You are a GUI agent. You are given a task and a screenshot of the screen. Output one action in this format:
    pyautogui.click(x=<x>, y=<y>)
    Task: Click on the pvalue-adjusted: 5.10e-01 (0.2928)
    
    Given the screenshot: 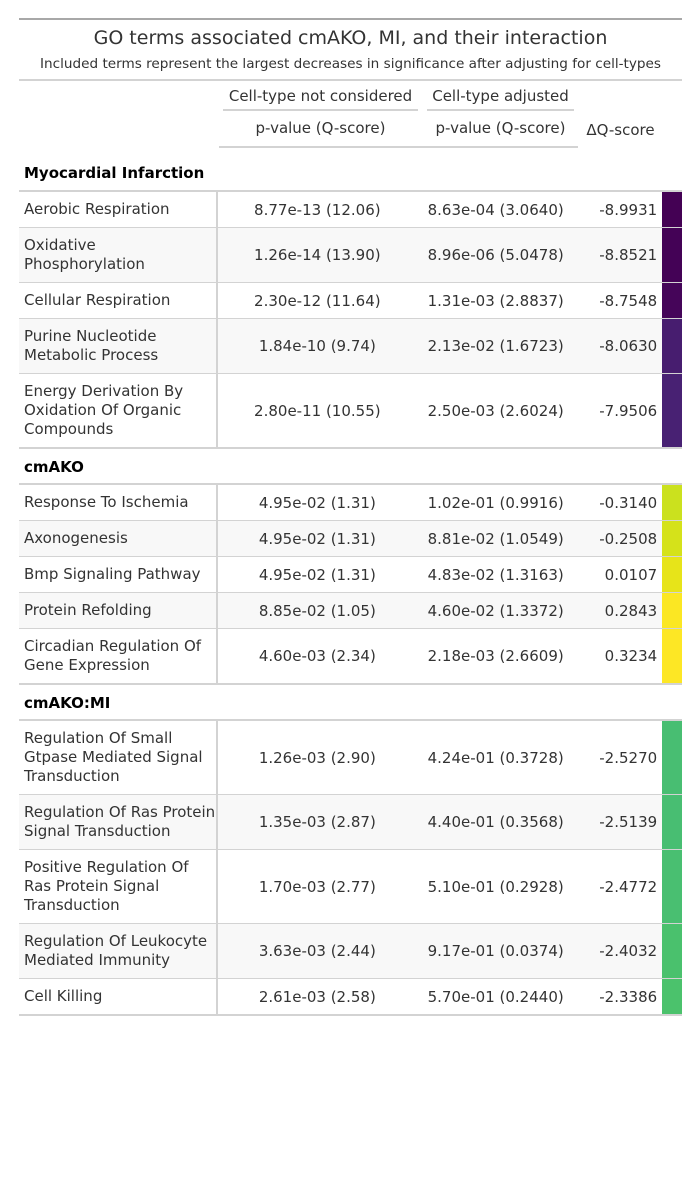 What is the action you would take?
    pyautogui.click(x=495, y=886)
    